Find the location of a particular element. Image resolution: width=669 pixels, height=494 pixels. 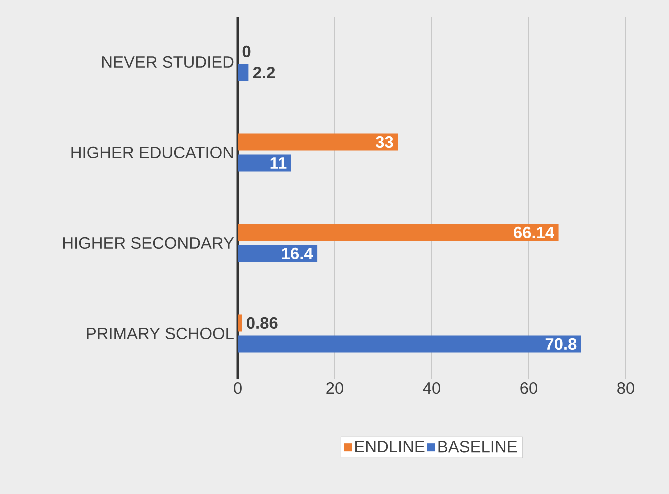

x-tick-label: 60 is located at coordinates (529, 388).